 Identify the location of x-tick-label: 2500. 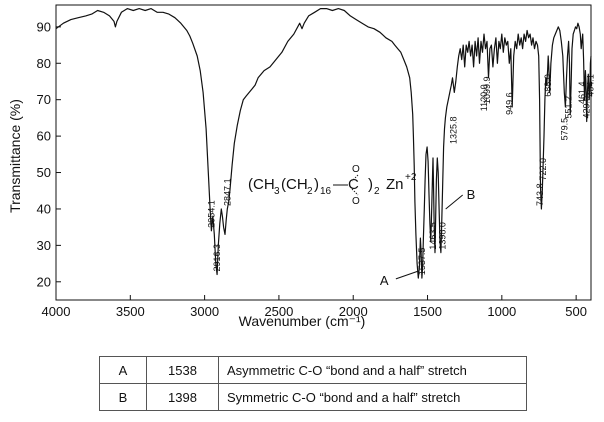
(278, 311).